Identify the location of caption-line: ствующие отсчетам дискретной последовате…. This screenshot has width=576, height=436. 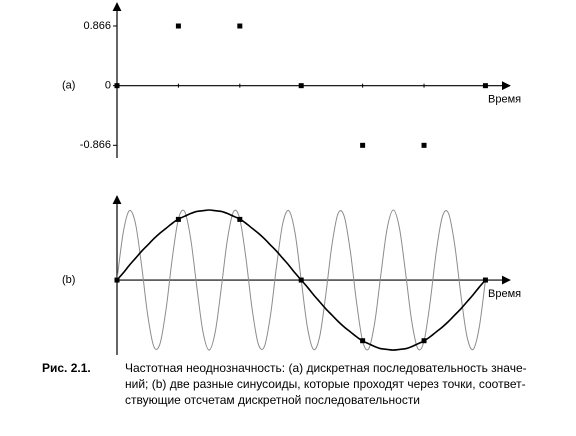
(272, 400).